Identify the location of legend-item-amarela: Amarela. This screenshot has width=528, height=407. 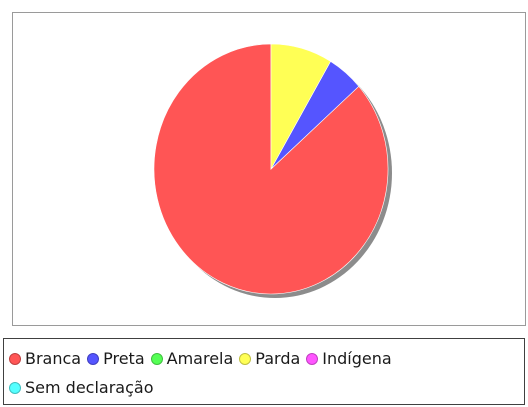
(192, 358).